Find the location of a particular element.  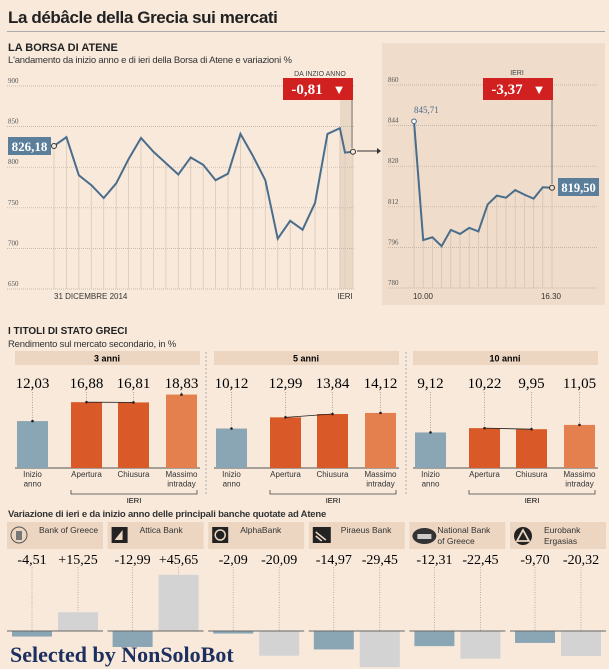

bank-name: Bank of Greece is located at coordinates (68, 530).